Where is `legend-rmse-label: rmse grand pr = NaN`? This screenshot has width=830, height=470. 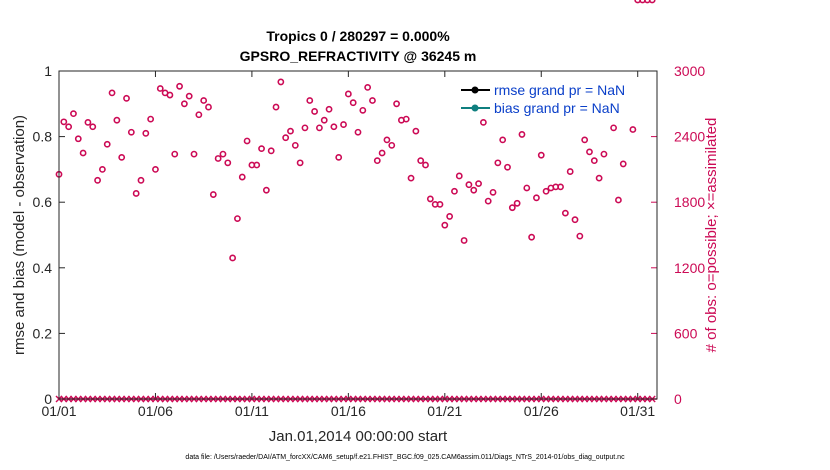 legend-rmse-label: rmse grand pr = NaN is located at coordinates (559, 90).